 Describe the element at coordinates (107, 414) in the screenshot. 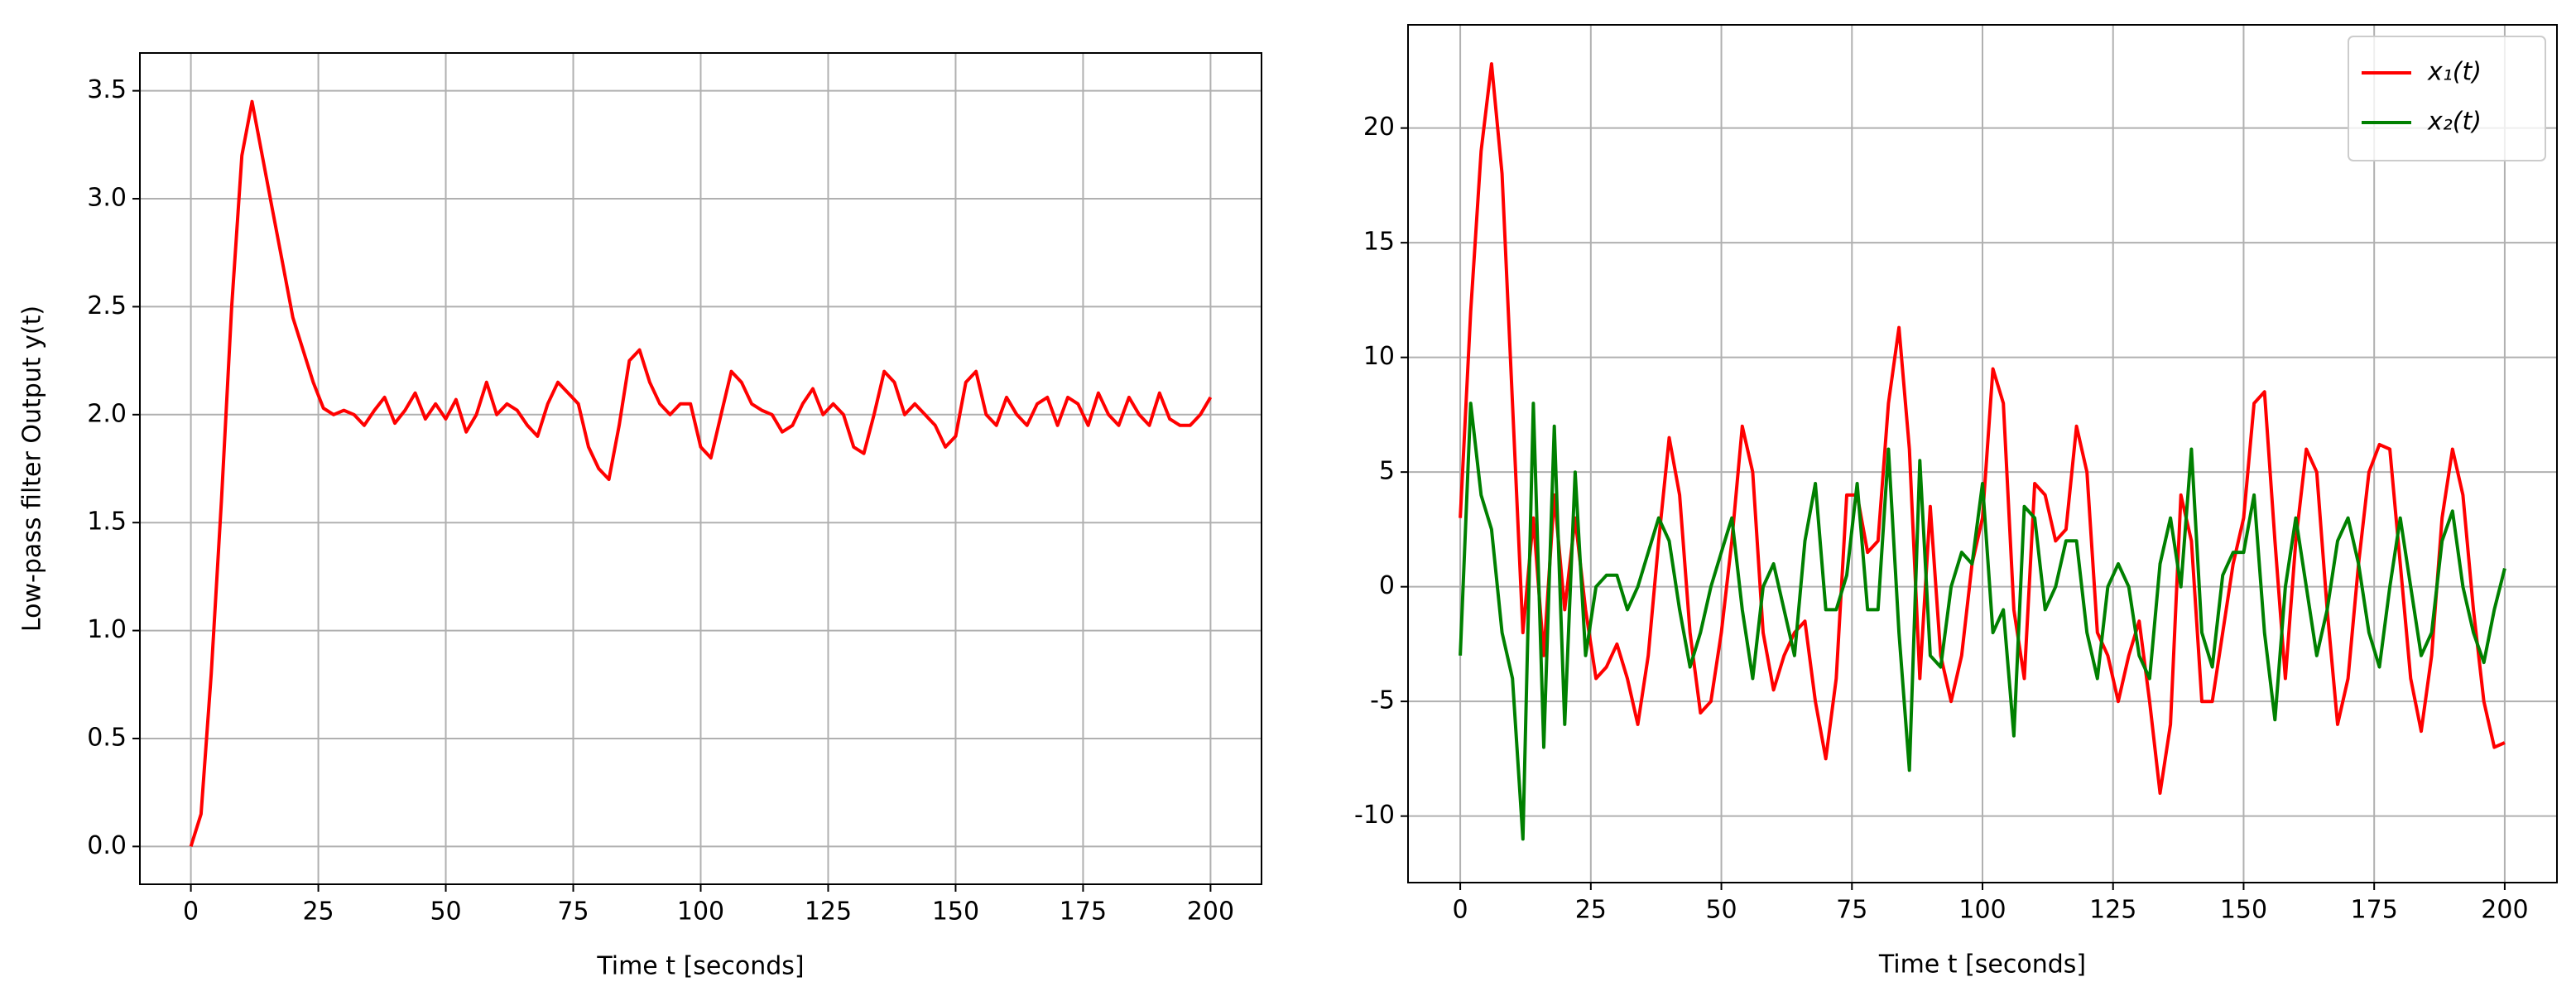

I see `y-tick-label: 2.0` at that location.